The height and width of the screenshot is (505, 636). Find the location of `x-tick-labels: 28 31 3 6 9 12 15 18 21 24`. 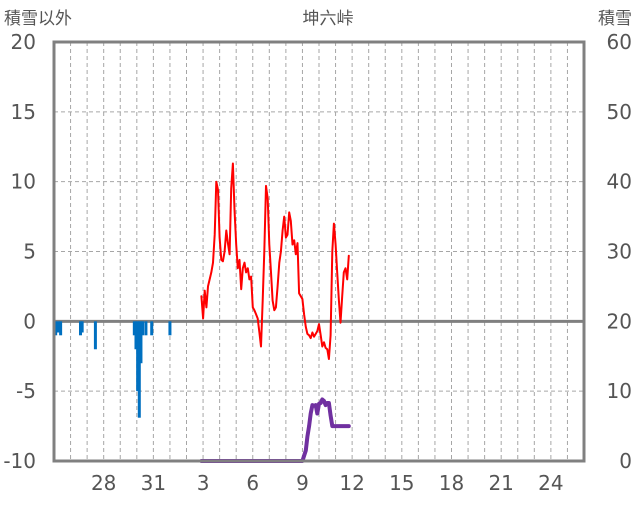

x-tick-labels: 28 31 3 6 9 12 15 18 21 24 is located at coordinates (327, 483).